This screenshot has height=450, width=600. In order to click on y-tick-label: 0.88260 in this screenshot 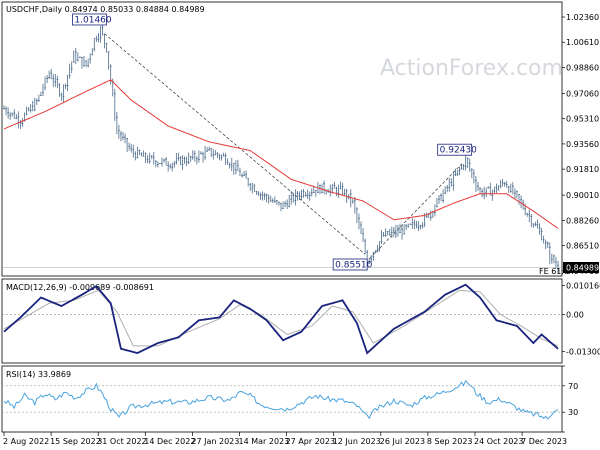, I will do `click(582, 220)`.